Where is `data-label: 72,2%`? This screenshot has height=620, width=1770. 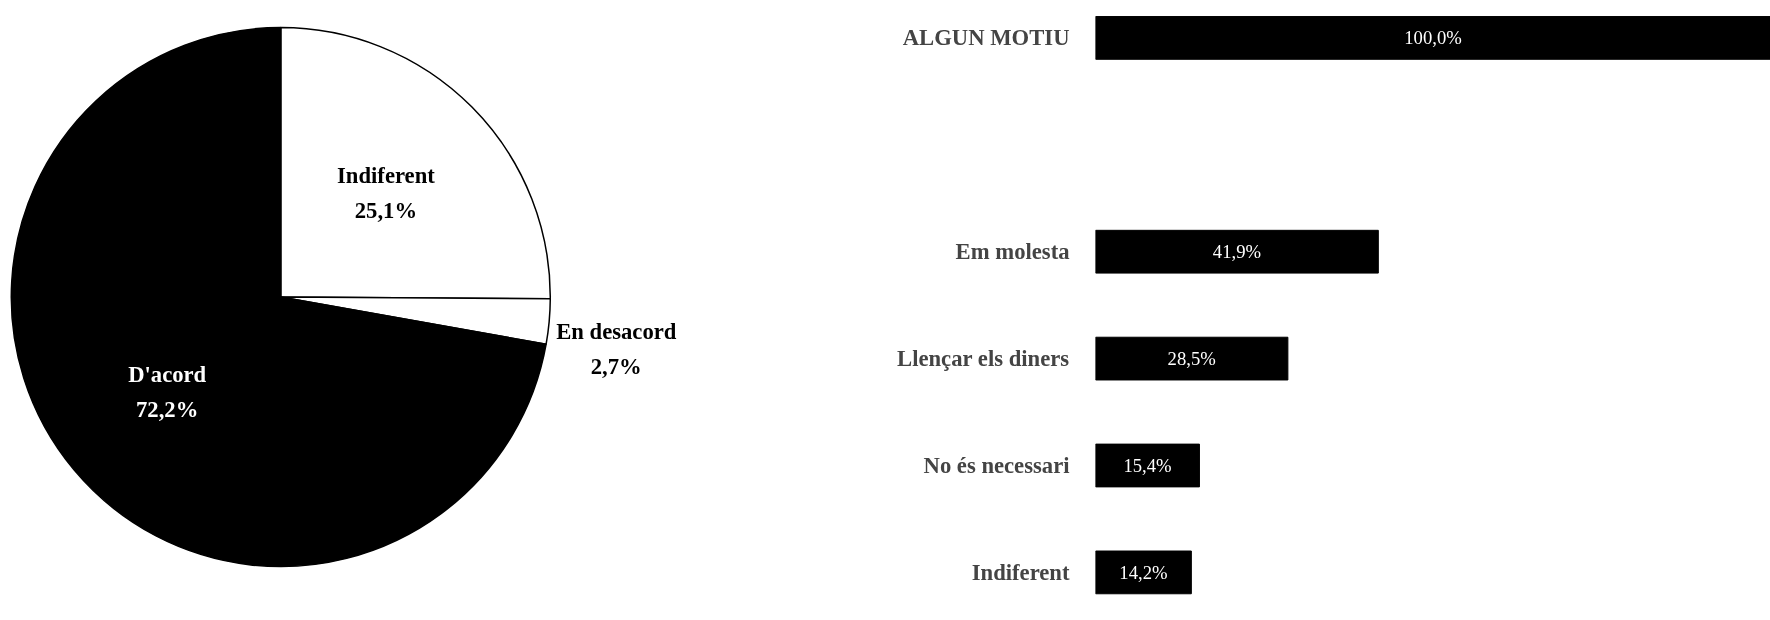 data-label: 72,2% is located at coordinates (167, 410).